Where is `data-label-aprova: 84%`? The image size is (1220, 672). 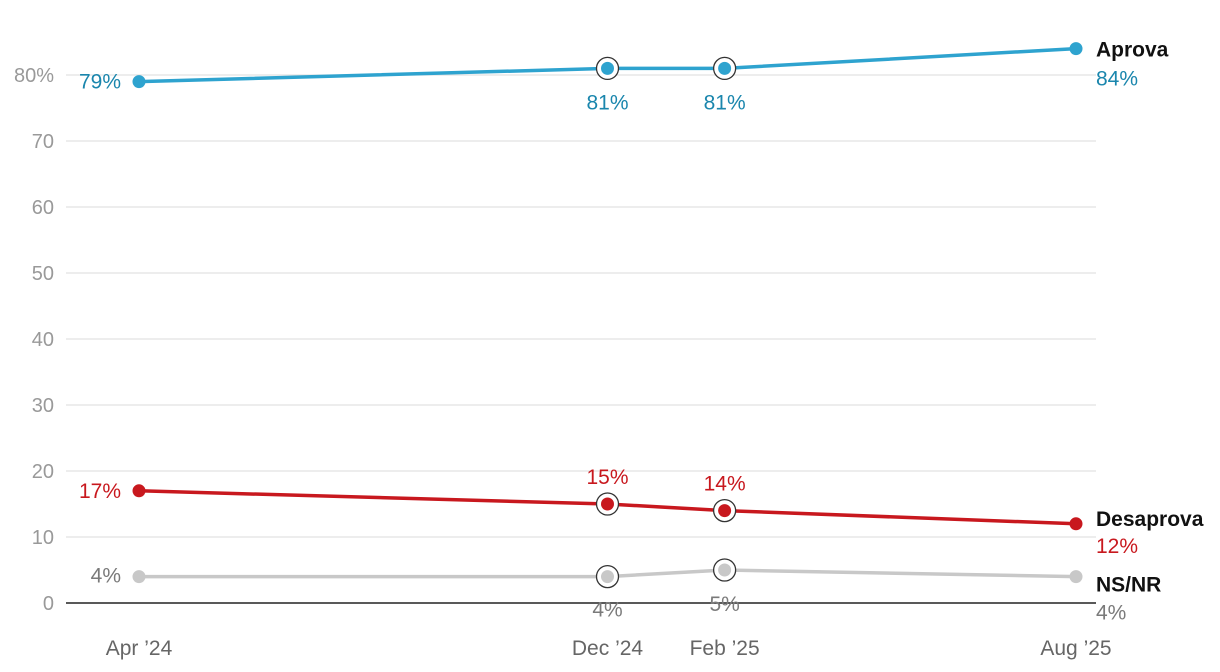
data-label-aprova: 84% is located at coordinates (1117, 79).